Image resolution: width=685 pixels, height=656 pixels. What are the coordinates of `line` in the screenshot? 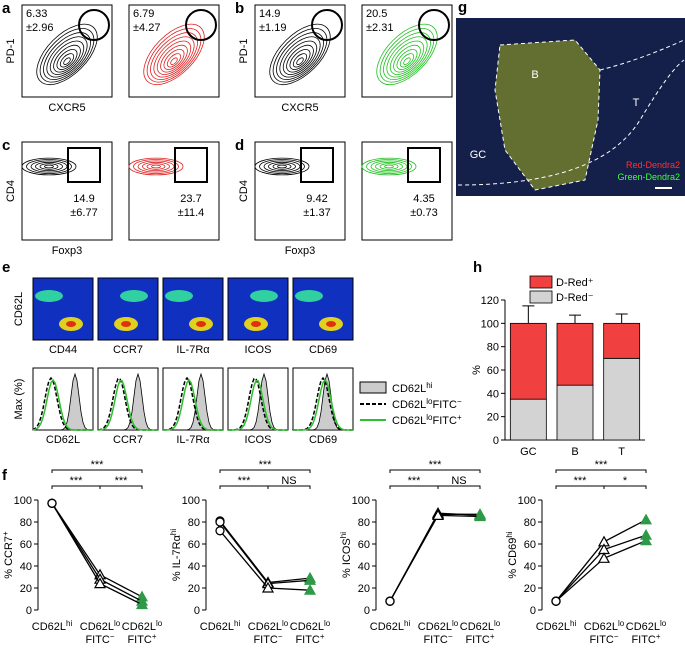 It's located at (434, 557).